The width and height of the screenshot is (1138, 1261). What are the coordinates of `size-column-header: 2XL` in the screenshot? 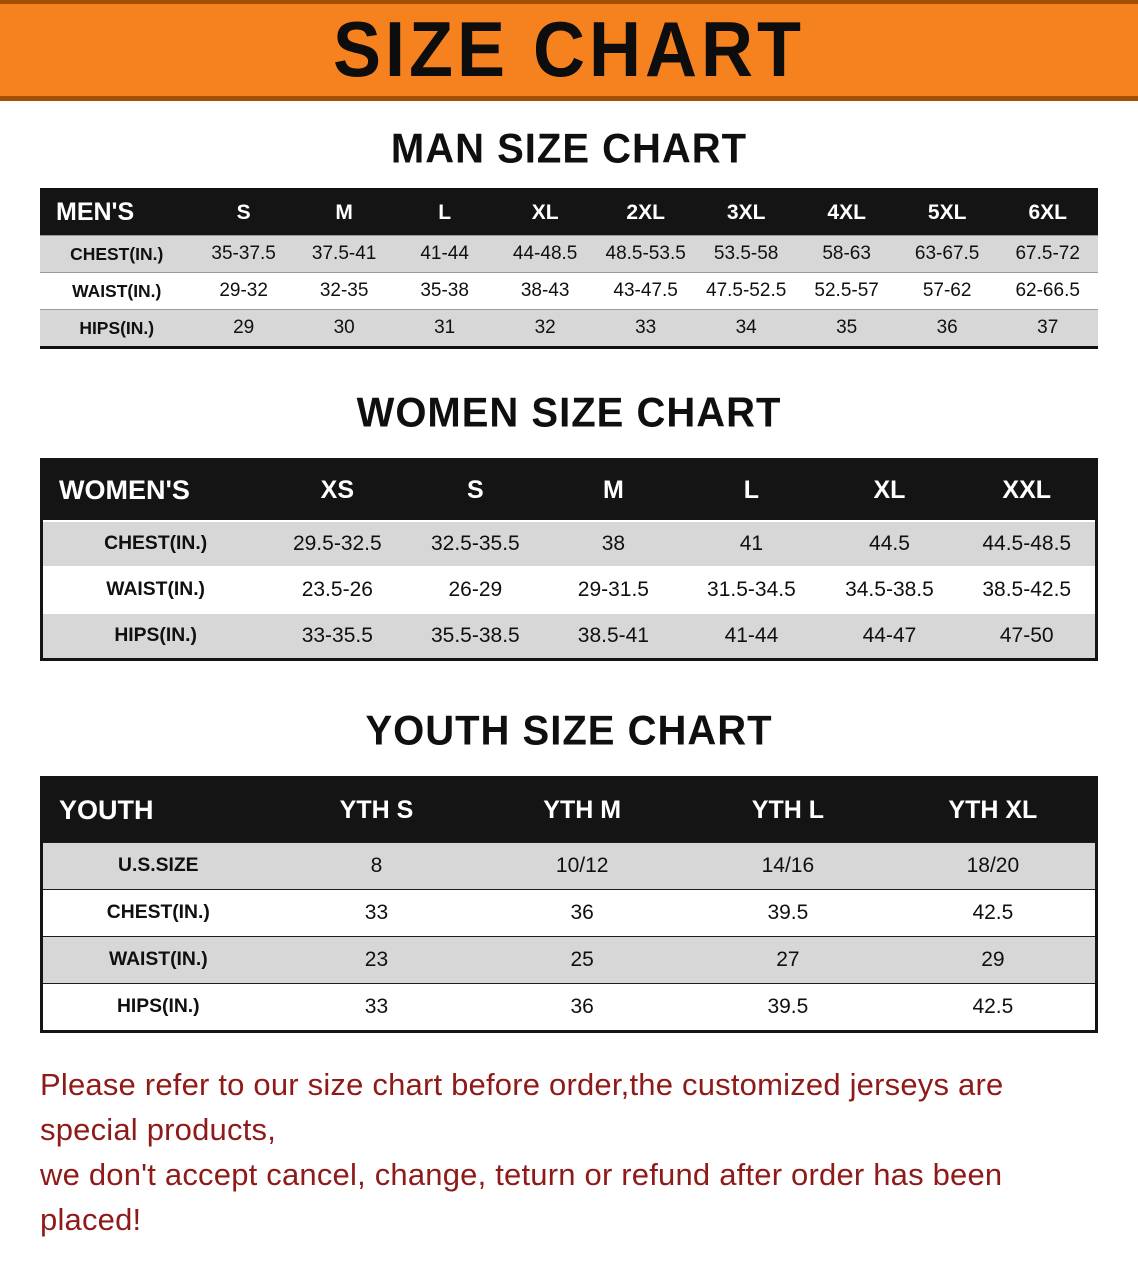 It's located at (645, 212).